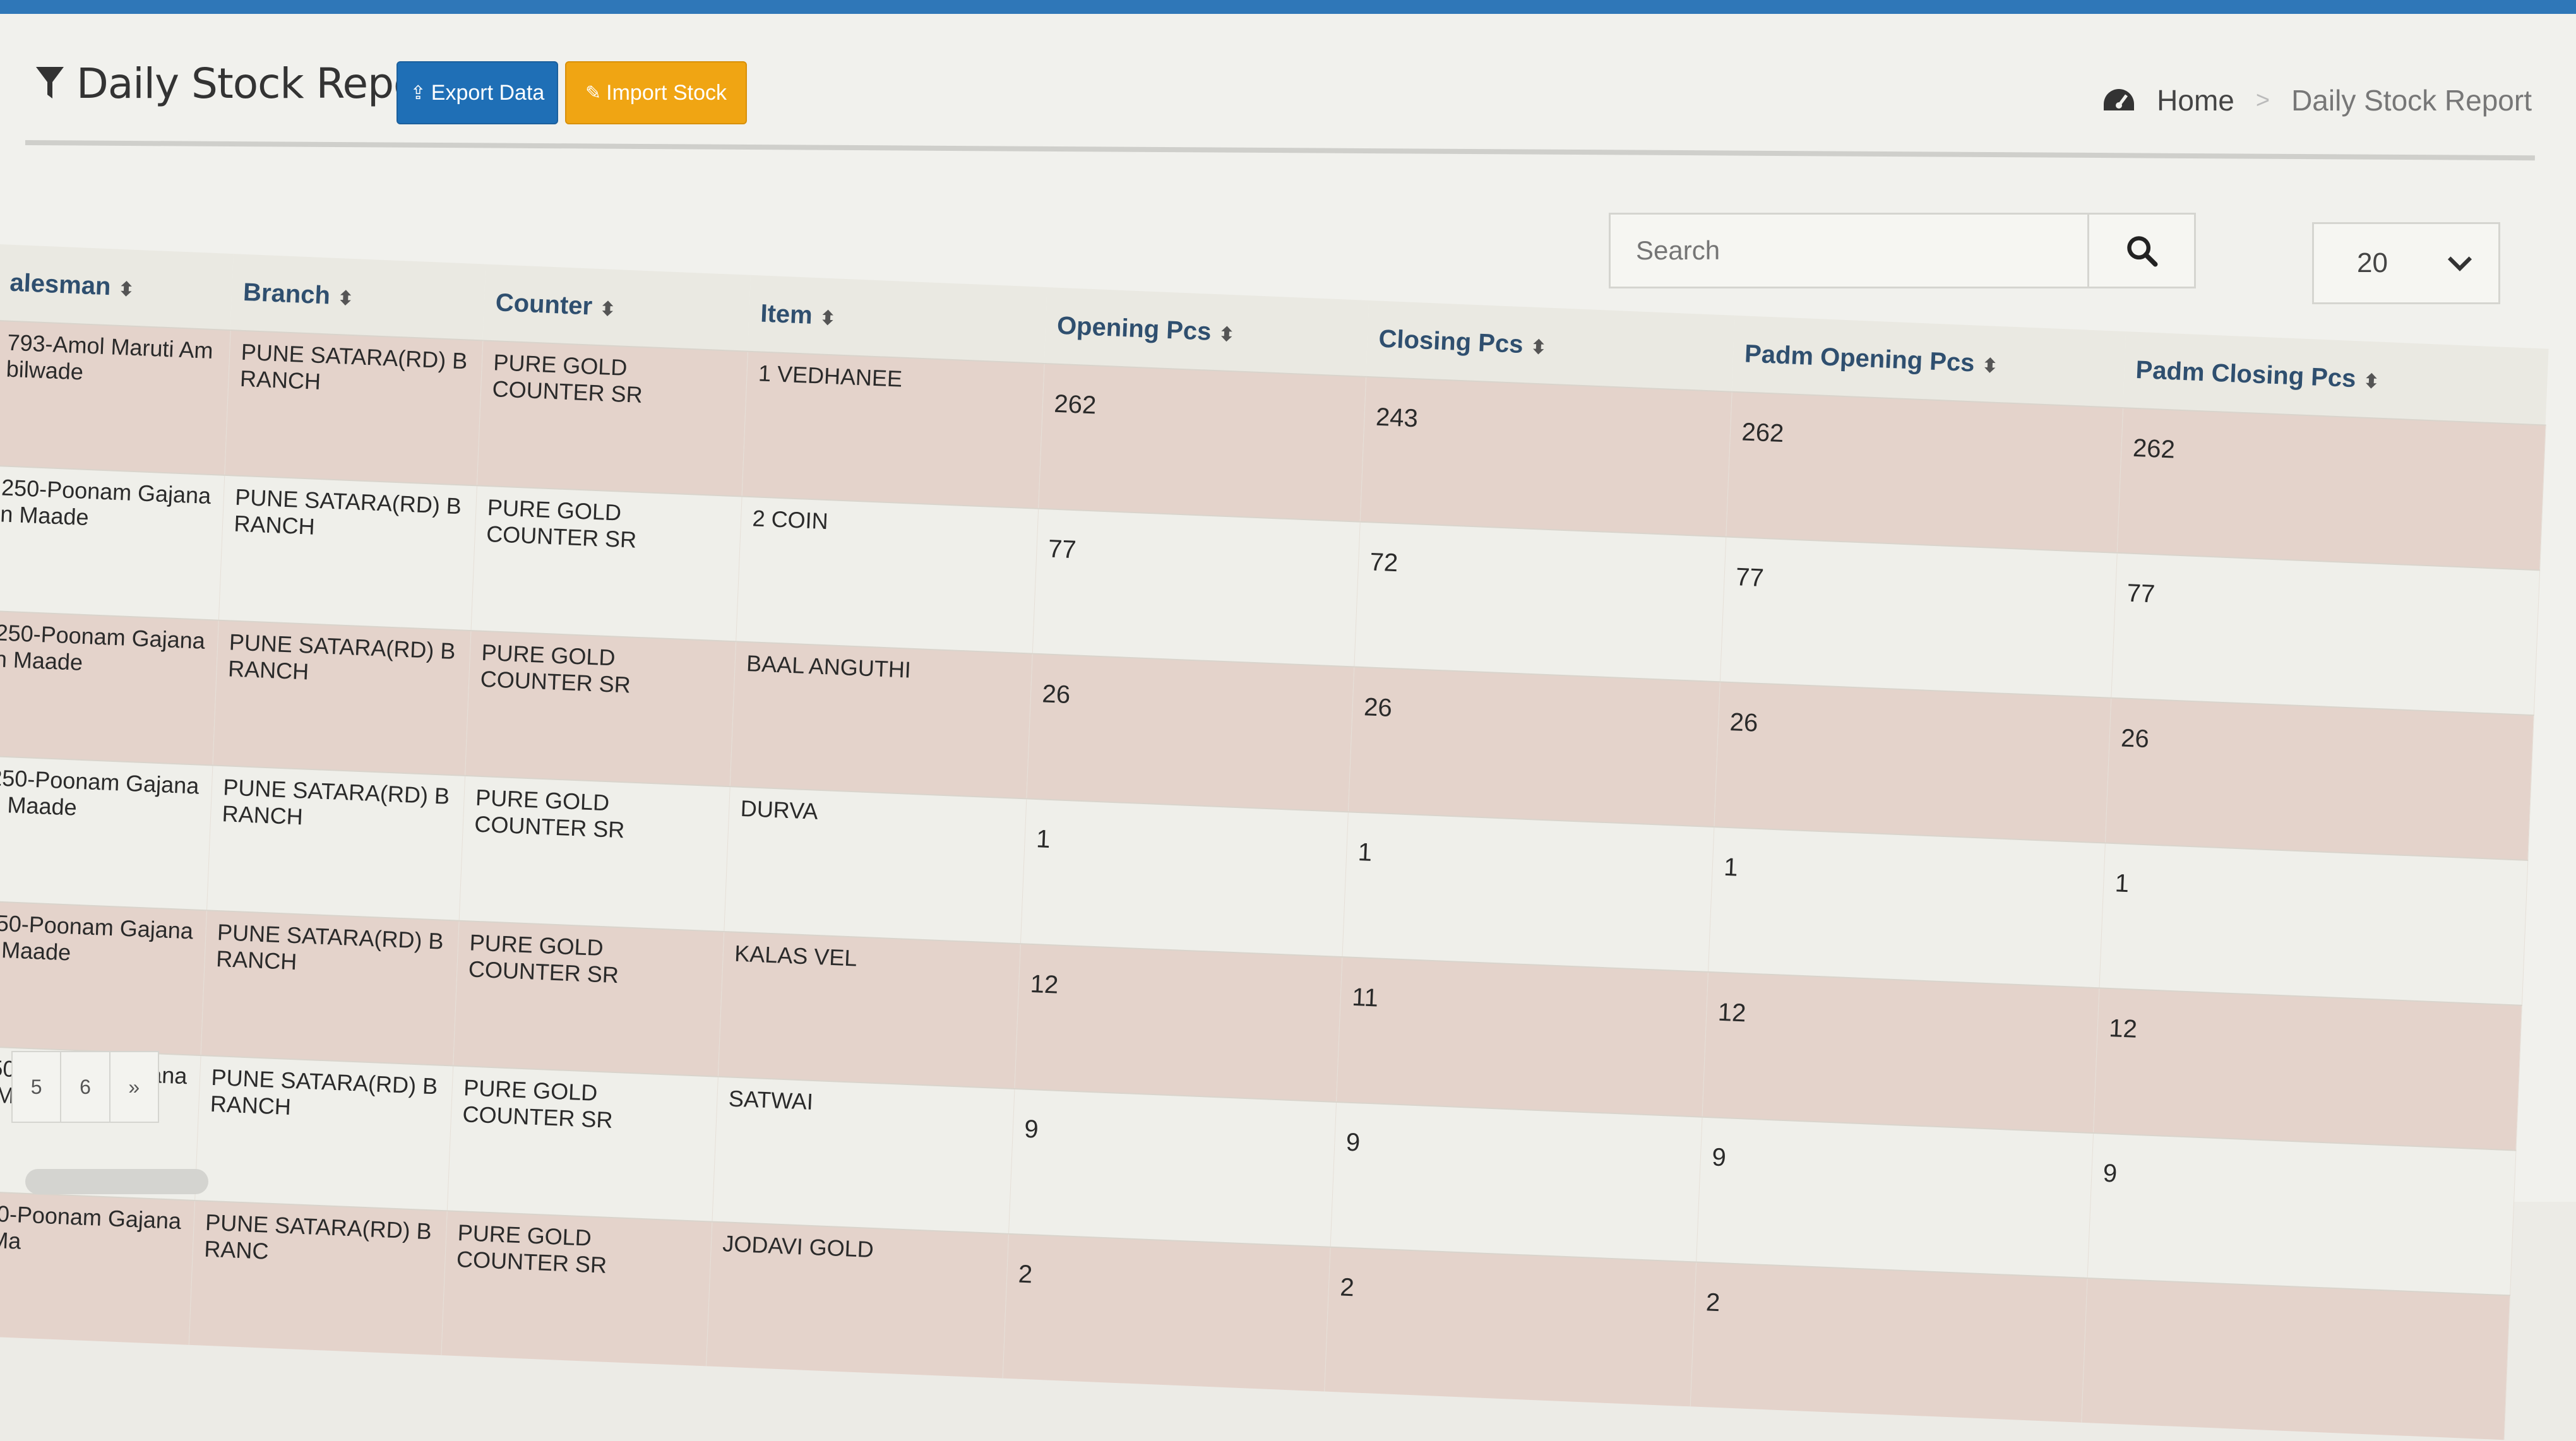  I want to click on column-header-branch: Branch ⬍, so click(358, 297).